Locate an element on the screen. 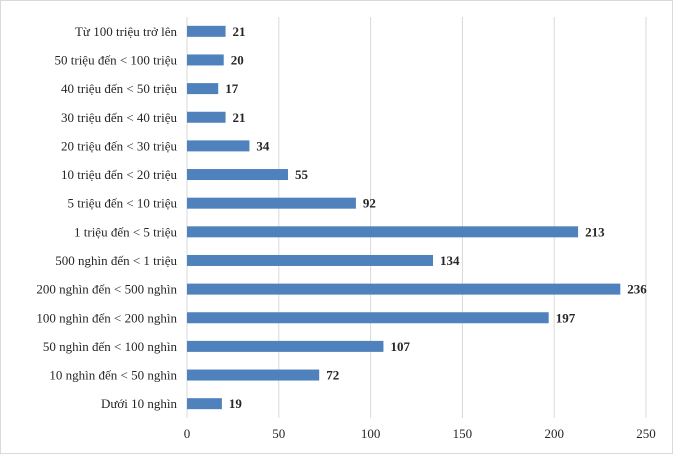 Image resolution: width=673 pixels, height=458 pixels. data-label: 213 is located at coordinates (595, 231).